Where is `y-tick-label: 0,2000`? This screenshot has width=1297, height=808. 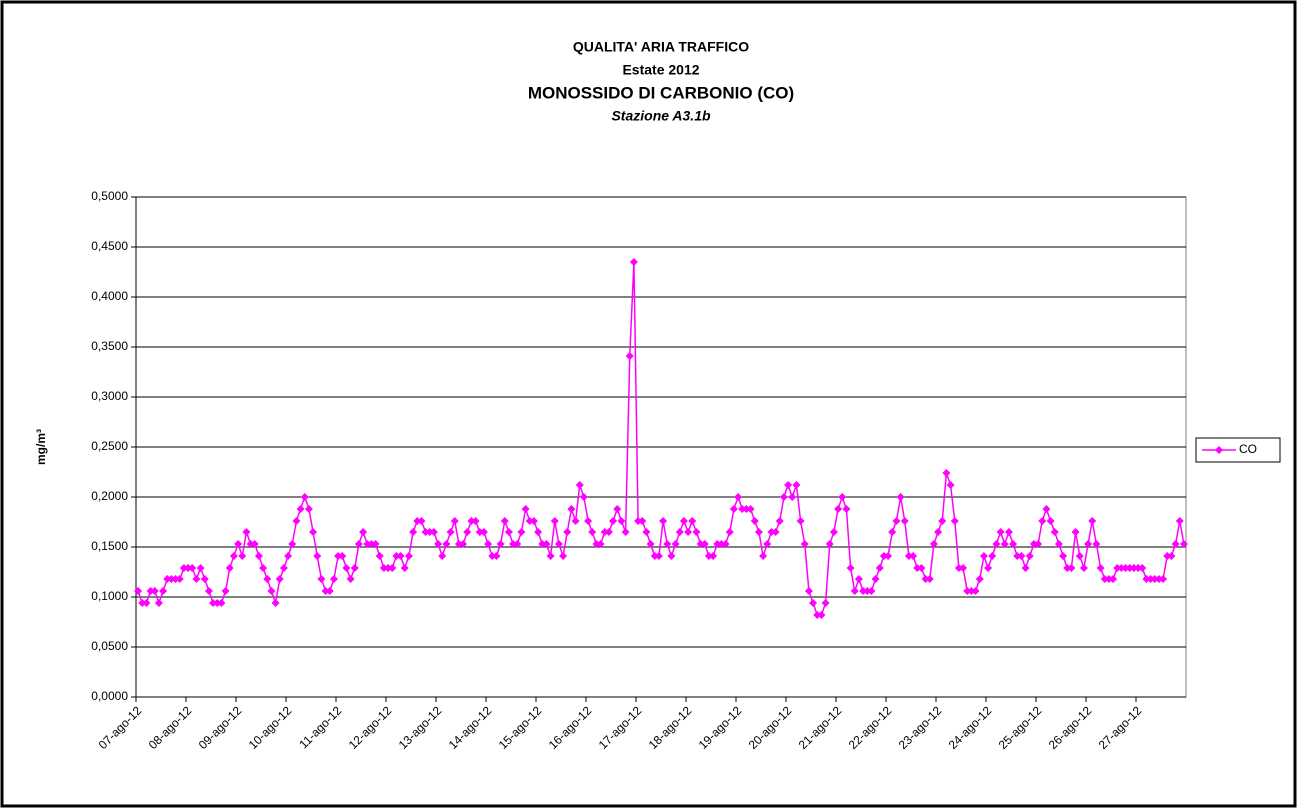 y-tick-label: 0,2000 is located at coordinates (109, 496).